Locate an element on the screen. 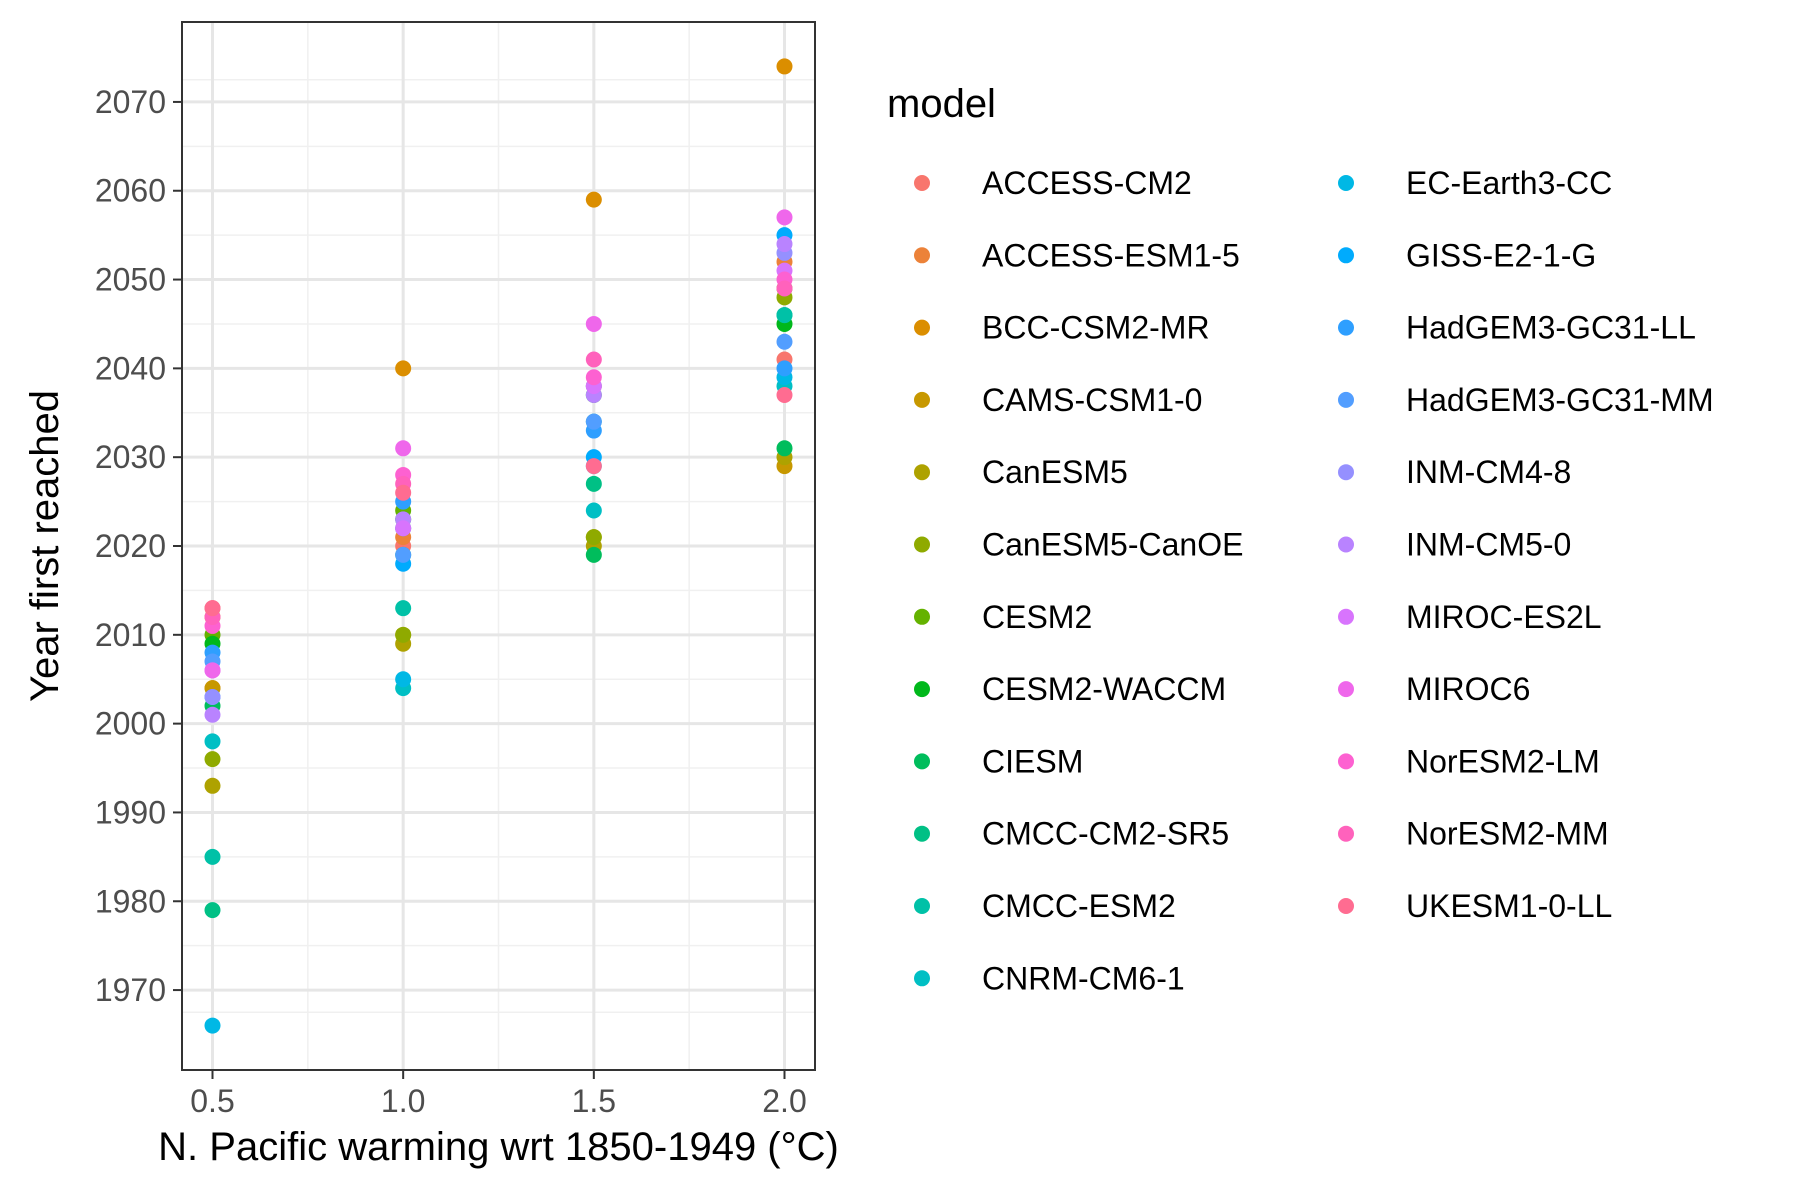 The width and height of the screenshot is (1800, 1200). y-tick-label: 2070 is located at coordinates (130, 102).